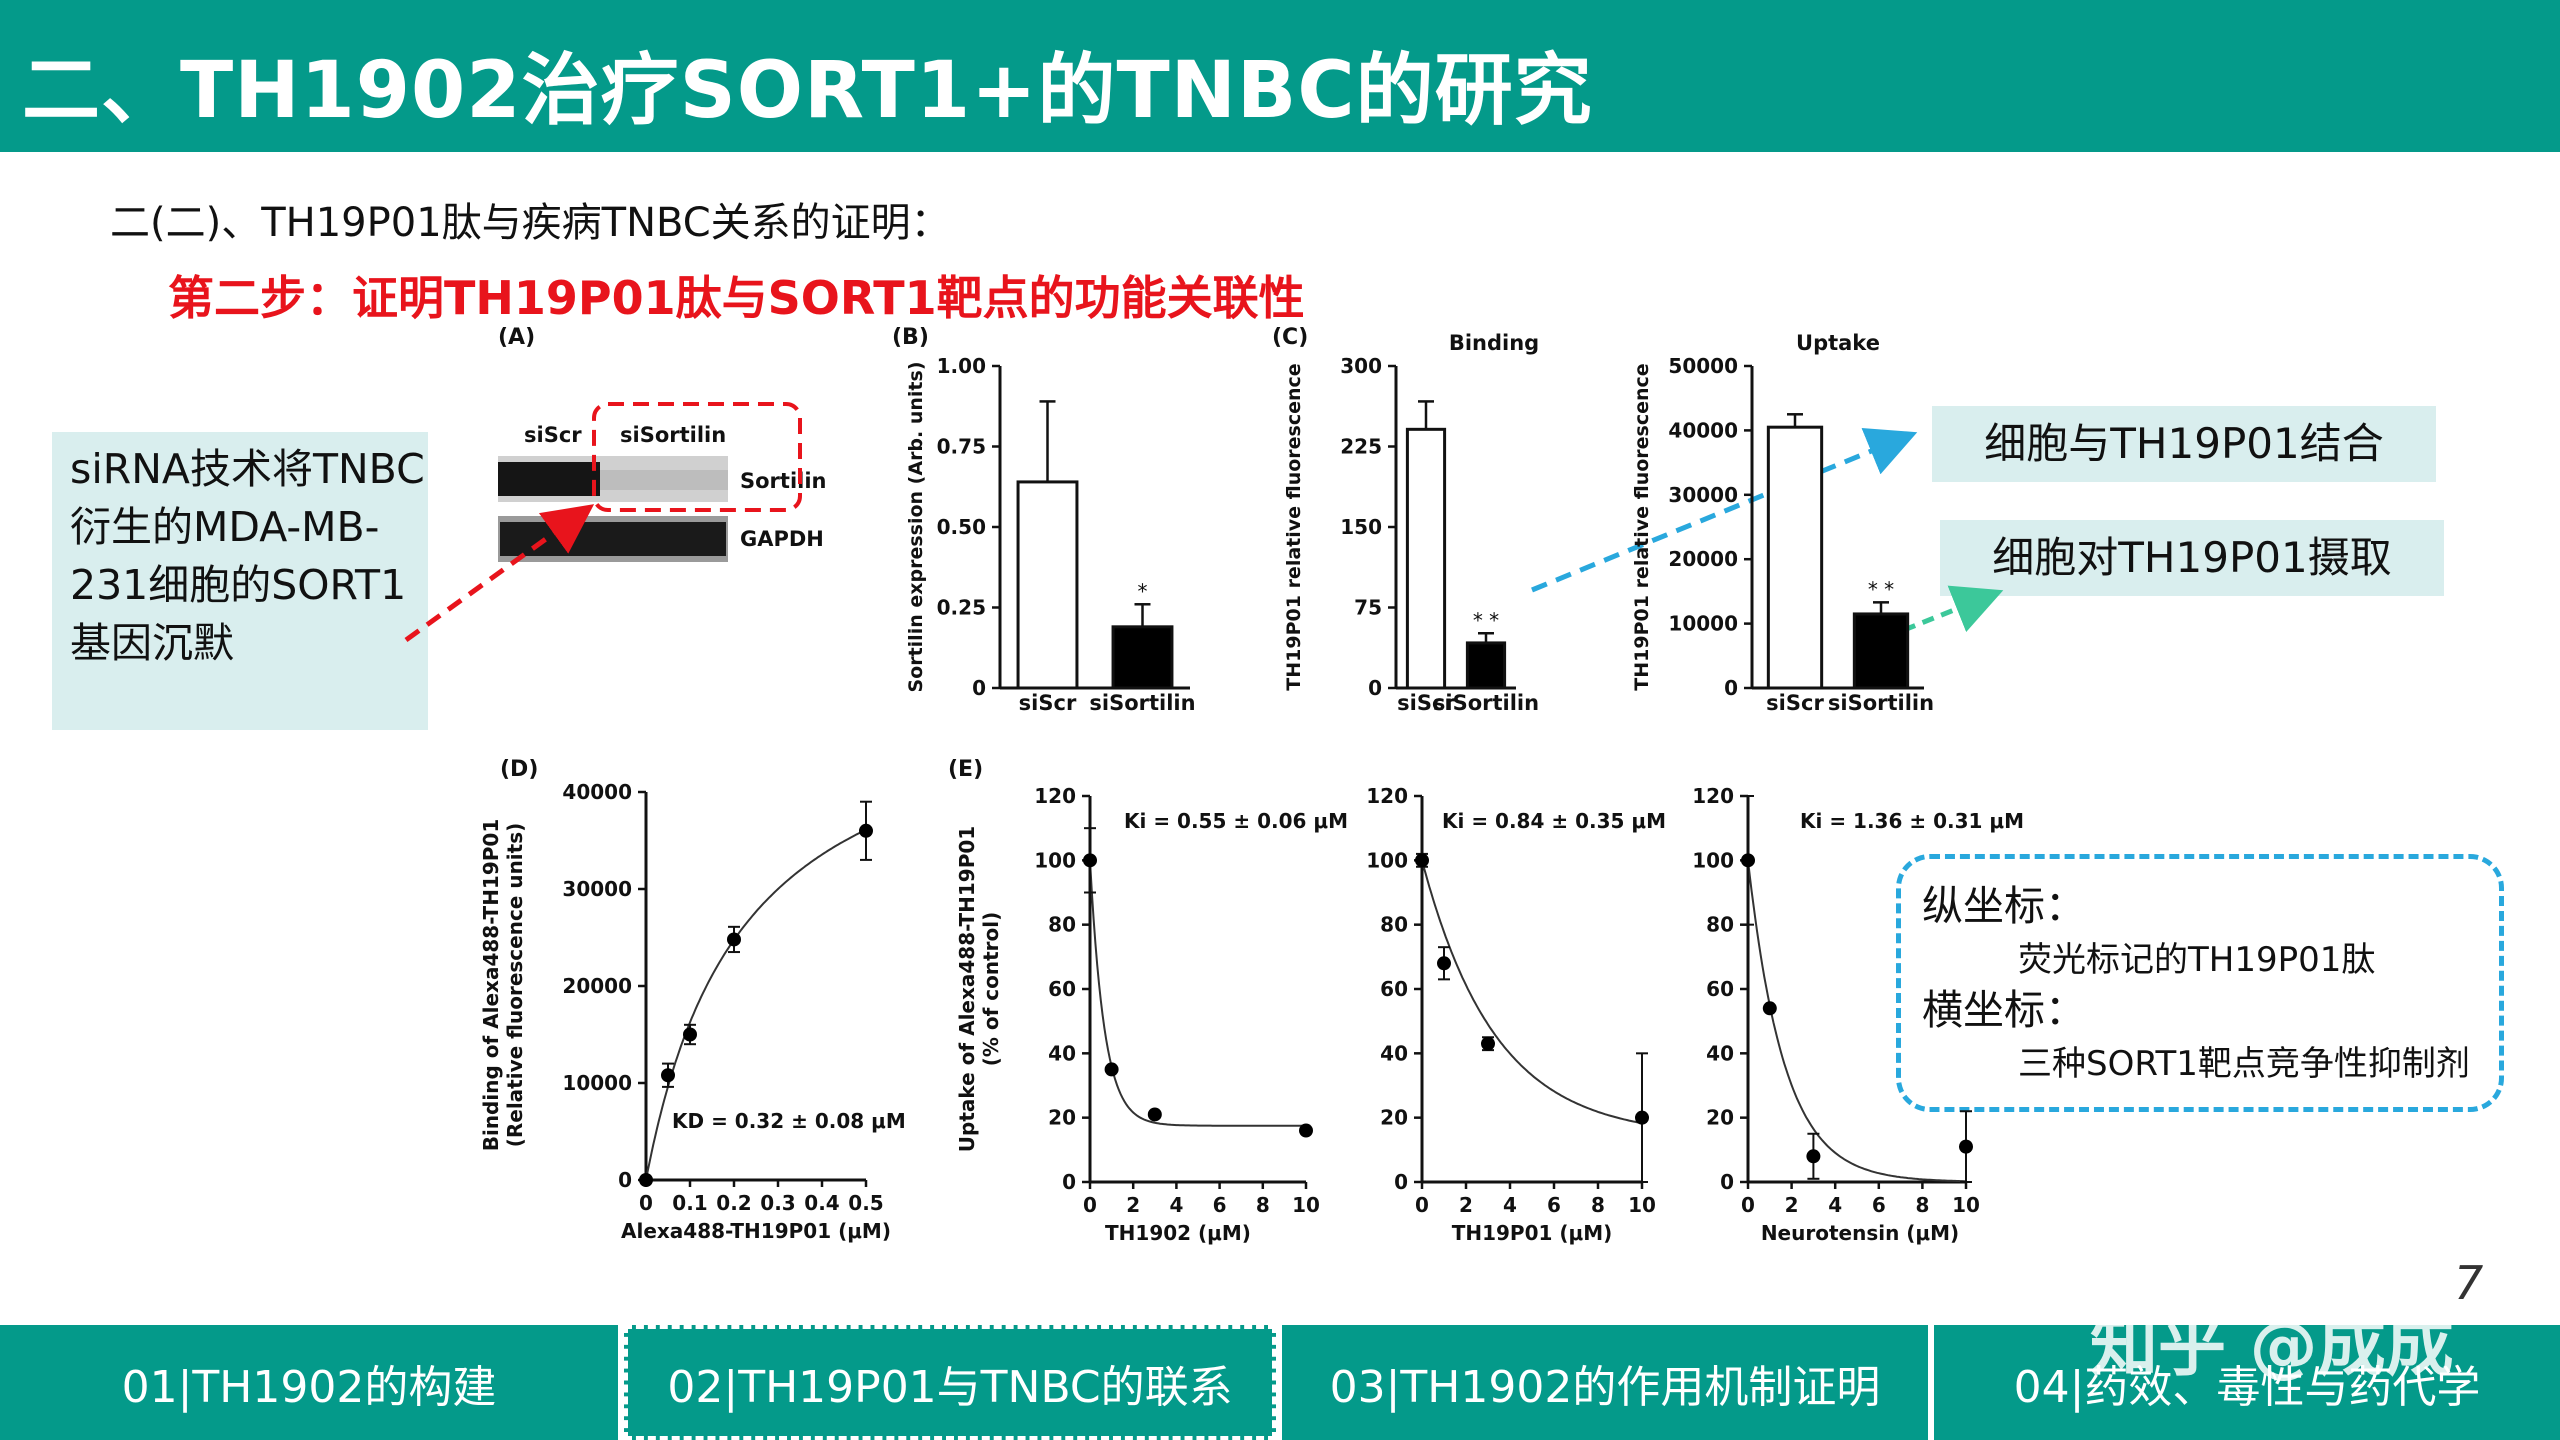  I want to click on y-tick-label: 0.50, so click(961, 527).